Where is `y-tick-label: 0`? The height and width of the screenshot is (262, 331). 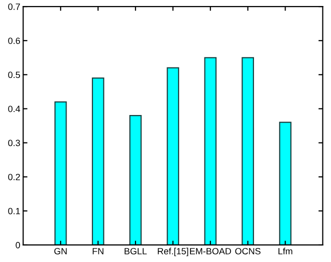
y-tick-label: 0 is located at coordinates (18, 245).